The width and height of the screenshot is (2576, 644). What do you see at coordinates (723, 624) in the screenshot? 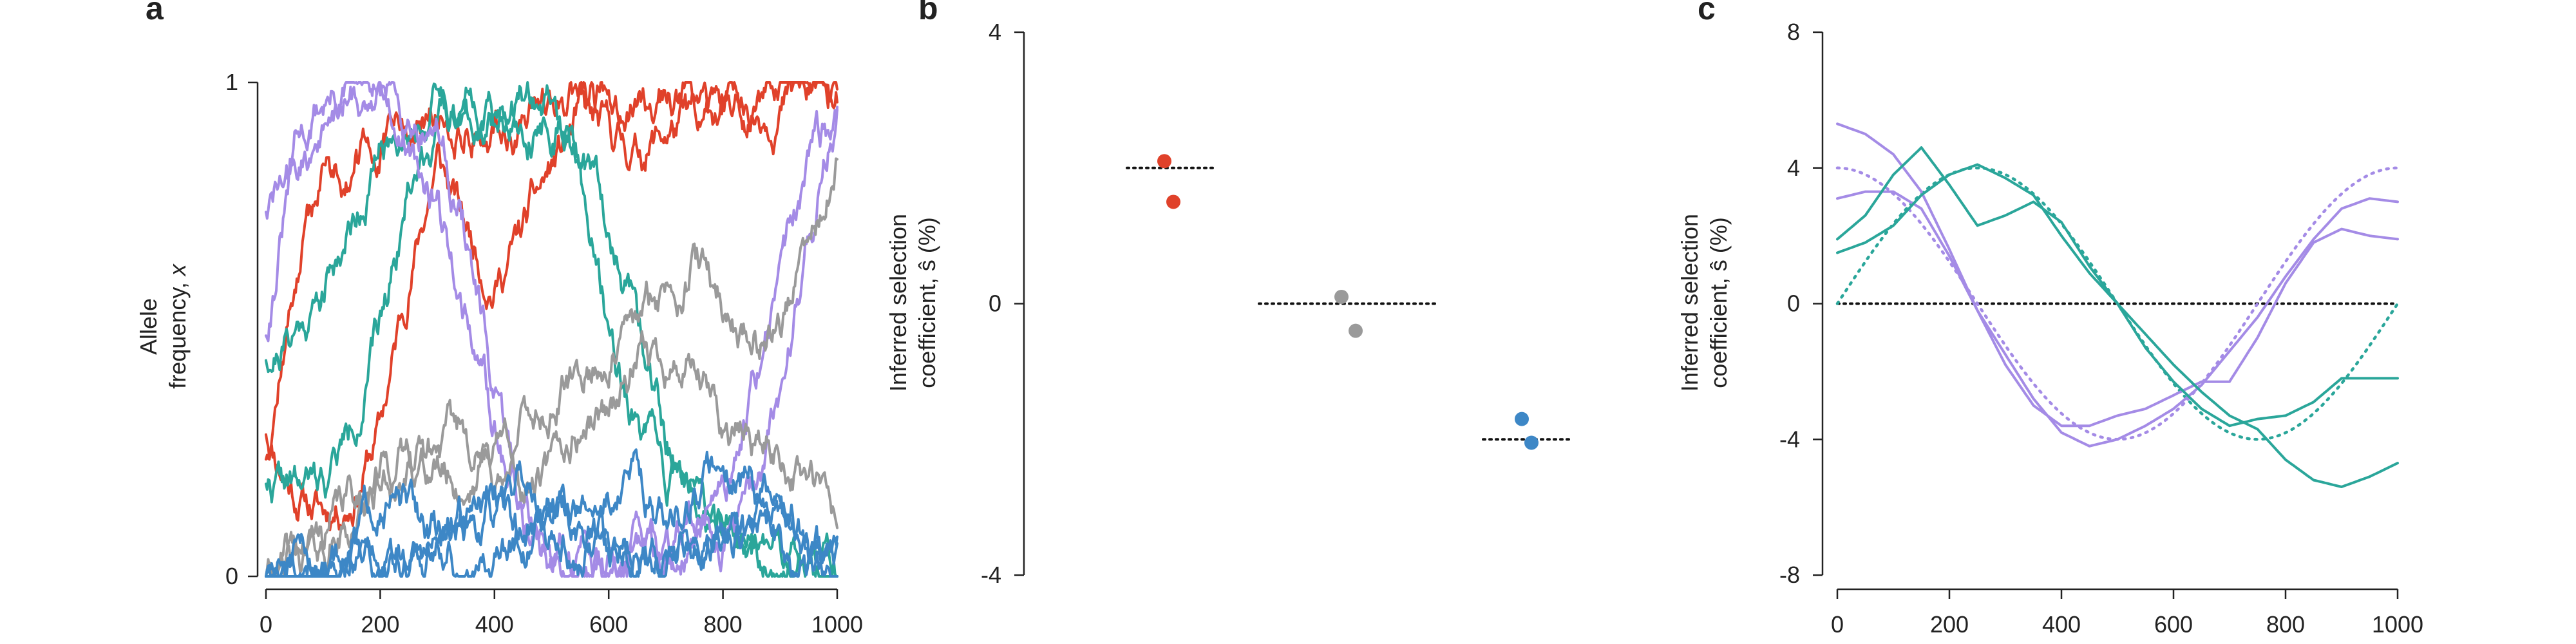
I see `panel-a-x-tick-label: 800` at bounding box center [723, 624].